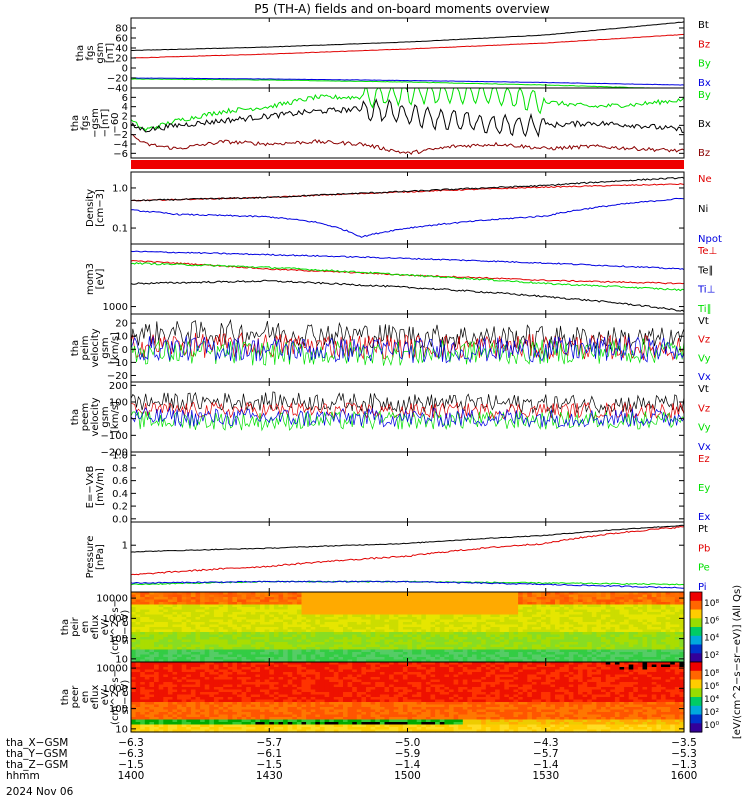 The height and width of the screenshot is (804, 750). Describe the element at coordinates (703, 529) in the screenshot. I see `legend-pt: Pt` at that location.